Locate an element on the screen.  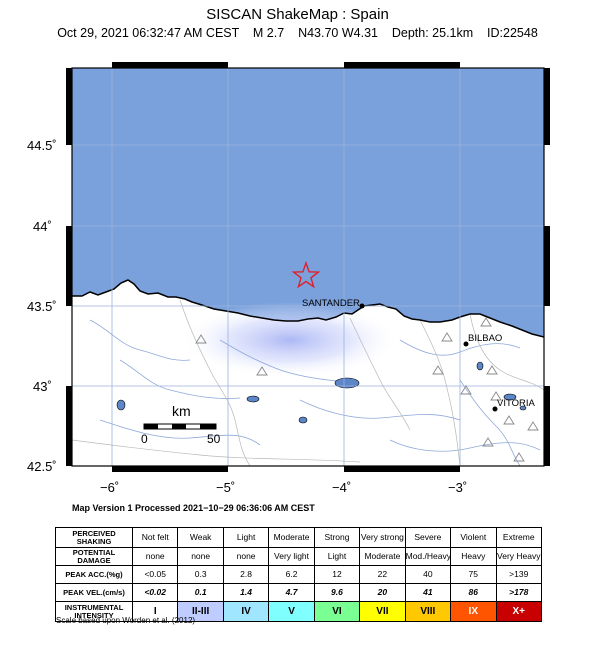
legend-row-head: POTENTIAL DAMAGE is located at coordinates (94, 556).